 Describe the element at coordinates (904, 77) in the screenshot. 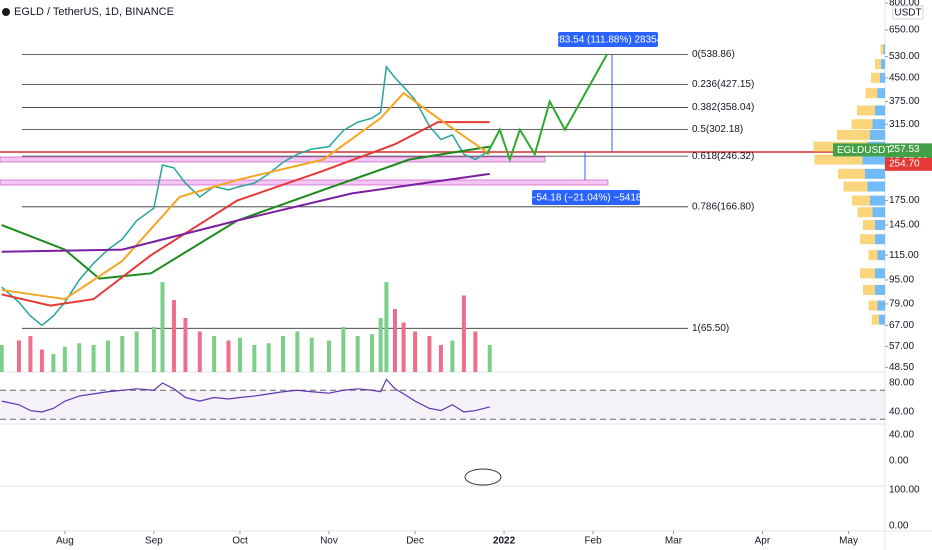

I see `y-tick-label: 450.00` at that location.